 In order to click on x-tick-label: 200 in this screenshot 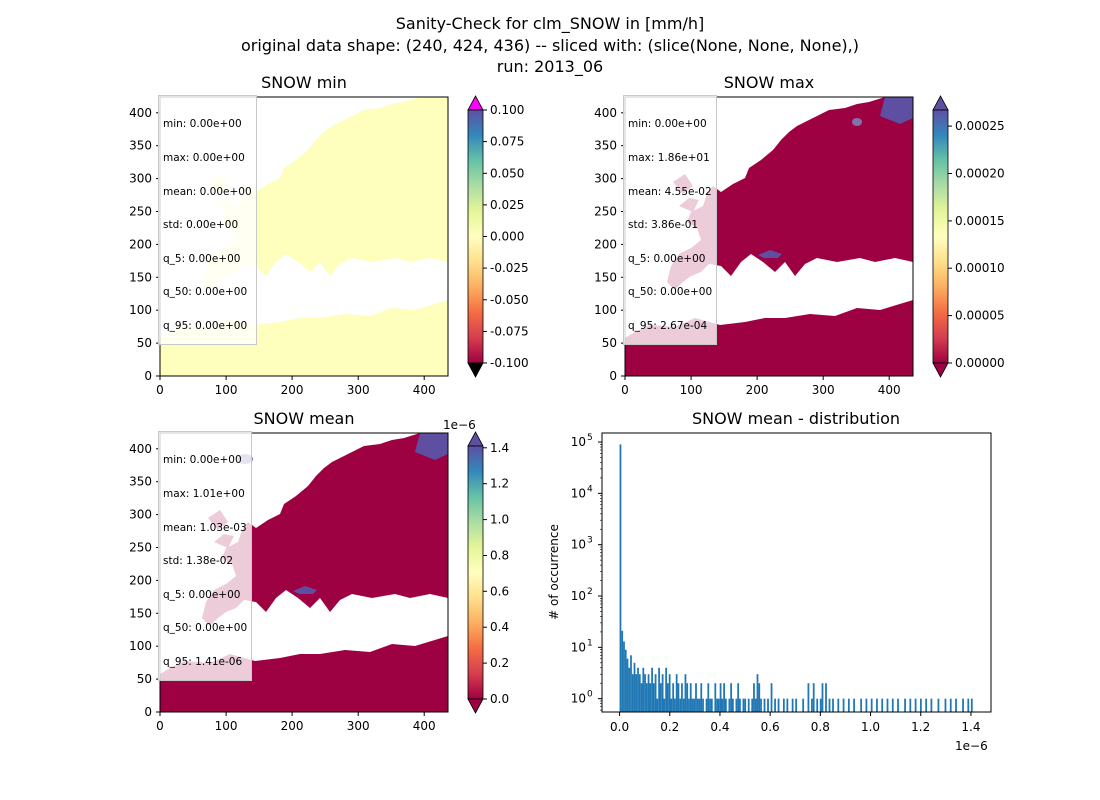, I will do `click(292, 726)`.